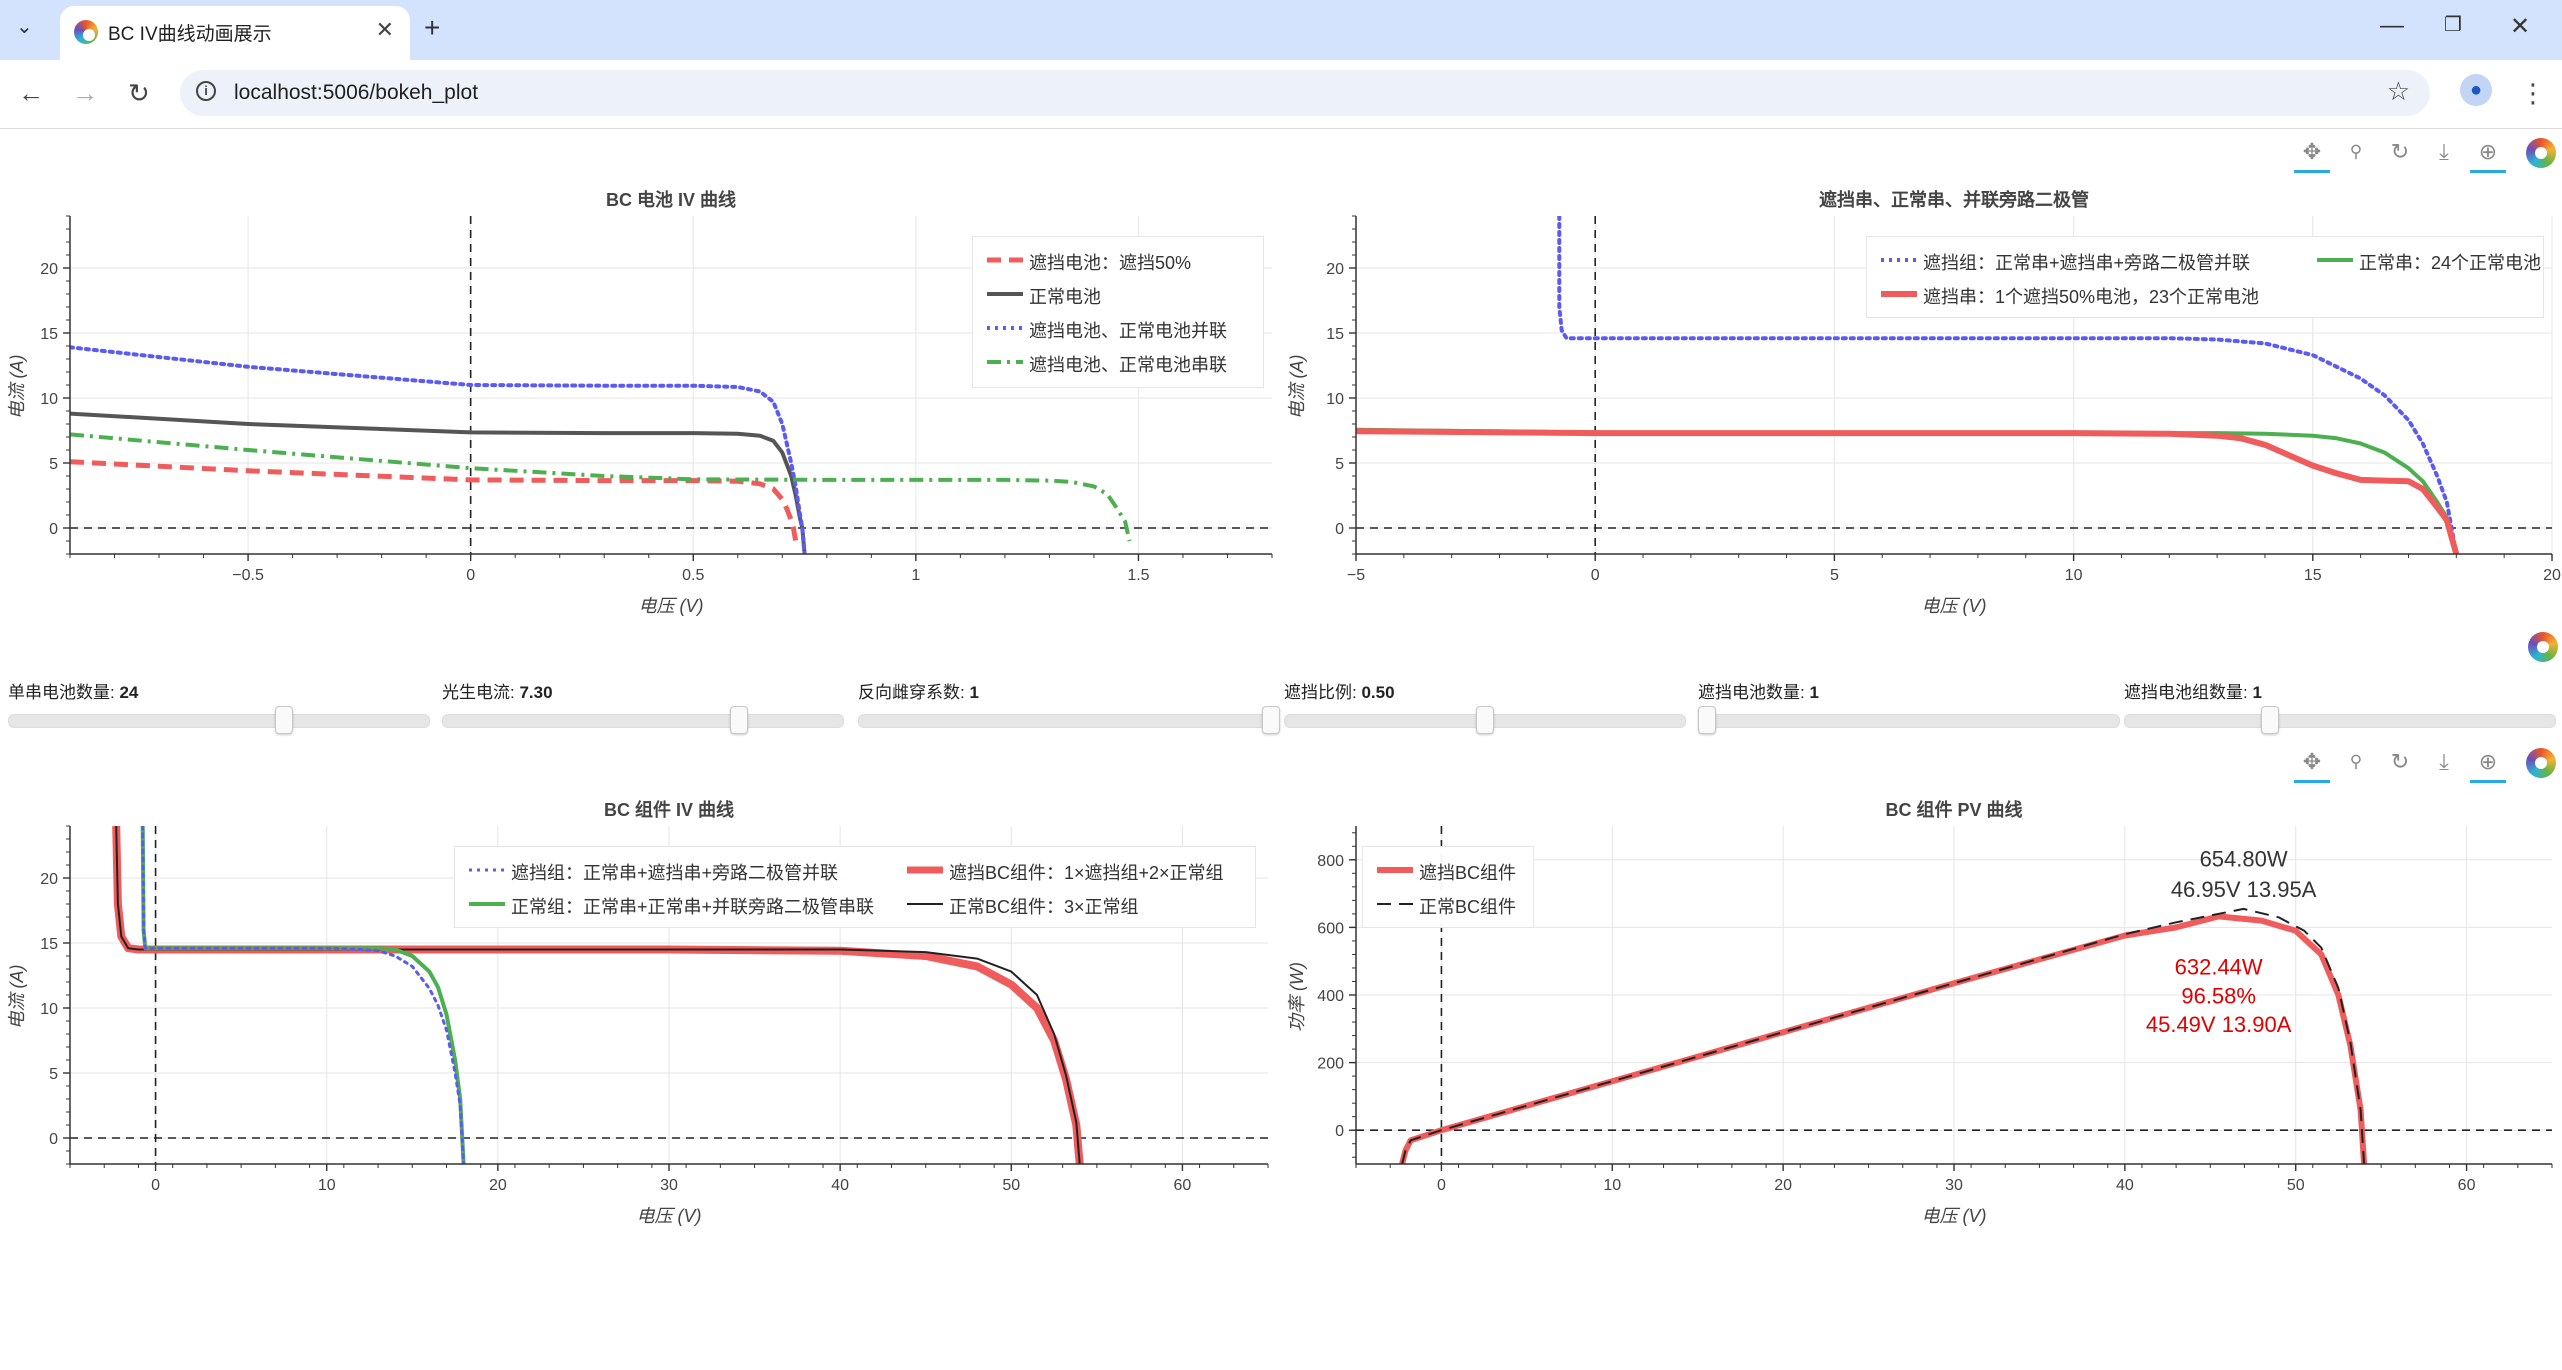  I want to click on forward-icon: →, so click(85, 93).